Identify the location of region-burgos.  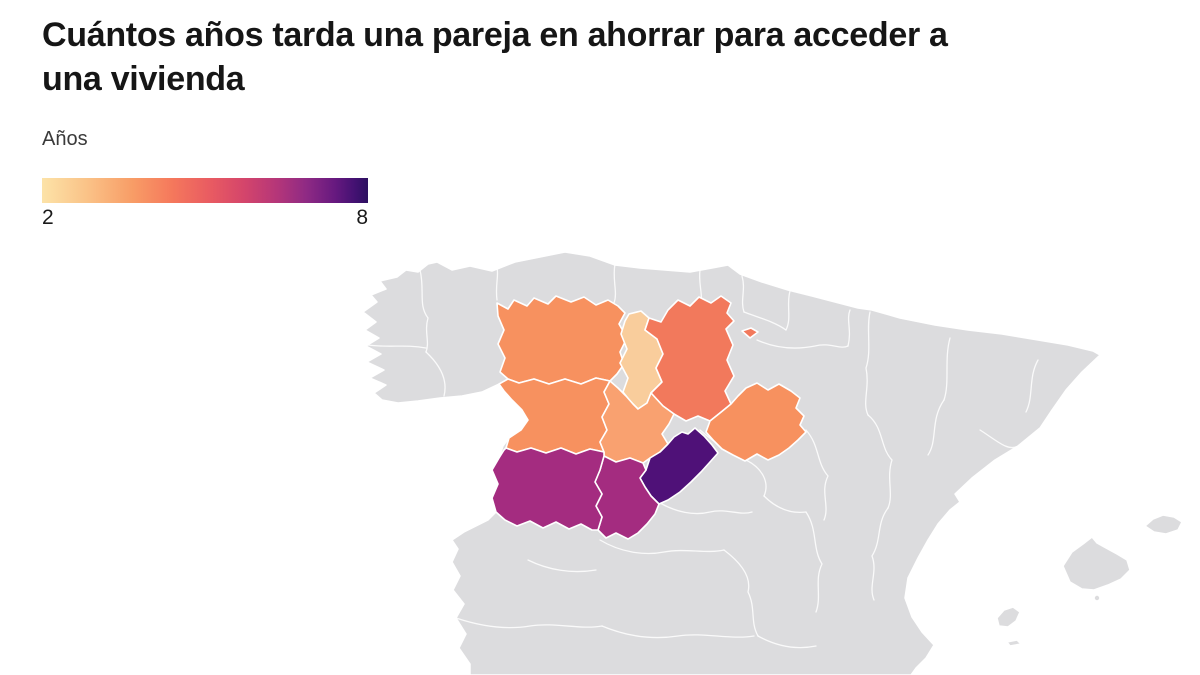
(689, 358).